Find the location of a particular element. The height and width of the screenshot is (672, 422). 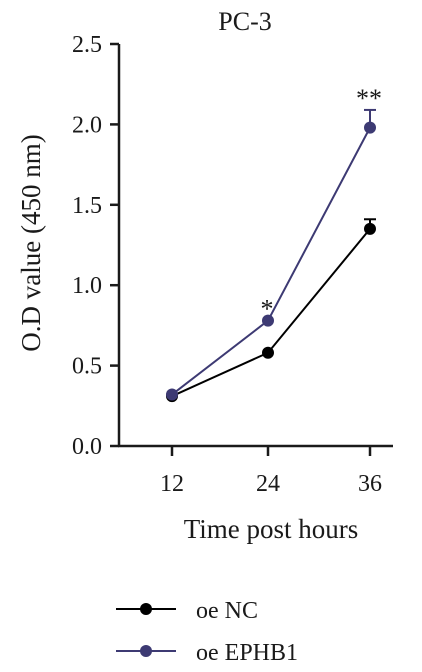

significance-marker: ** is located at coordinates (369, 98).